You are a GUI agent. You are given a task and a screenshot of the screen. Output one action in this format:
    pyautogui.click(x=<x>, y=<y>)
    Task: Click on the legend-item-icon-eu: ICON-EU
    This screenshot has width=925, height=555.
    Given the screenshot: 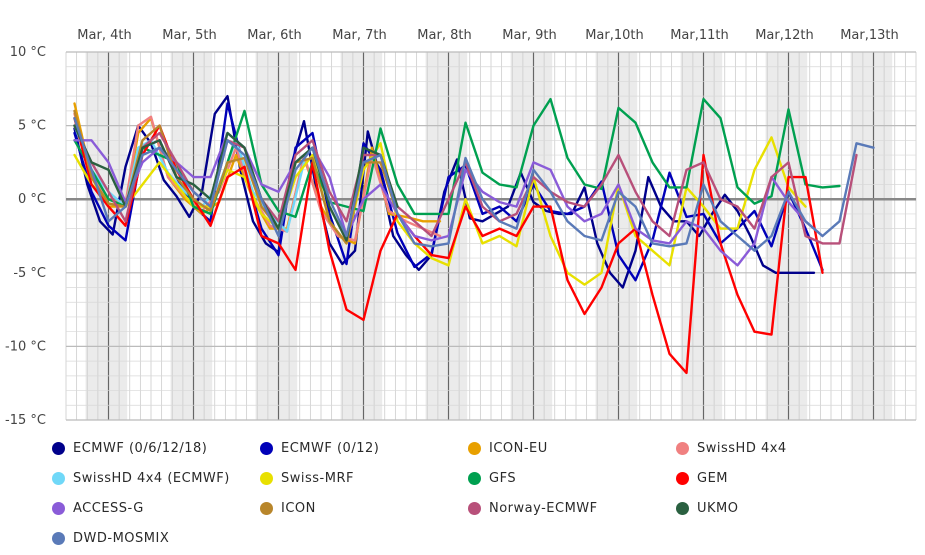 What is the action you would take?
    pyautogui.click(x=508, y=448)
    